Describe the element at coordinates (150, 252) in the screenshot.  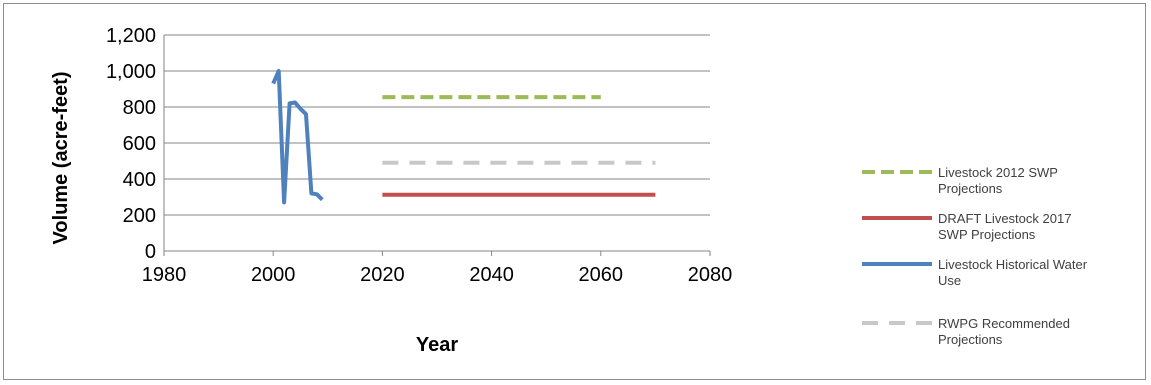
I see `y-tick-label: 0` at that location.